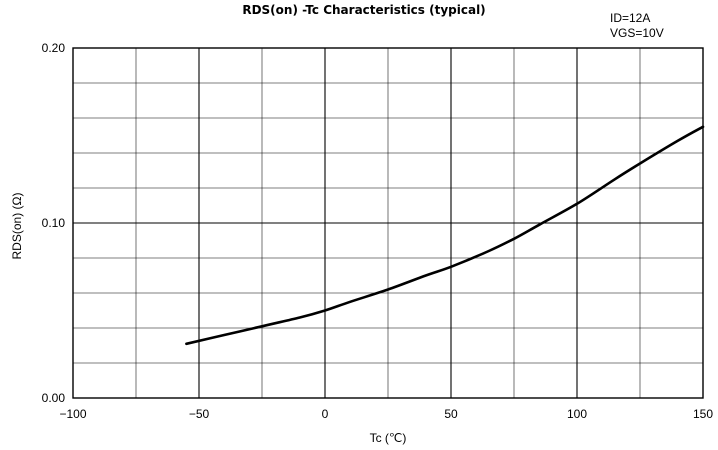 This screenshot has width=718, height=450. What do you see at coordinates (386, 414) in the screenshot?
I see `x-axis-ticks: −100 −50 0 50 100 150` at bounding box center [386, 414].